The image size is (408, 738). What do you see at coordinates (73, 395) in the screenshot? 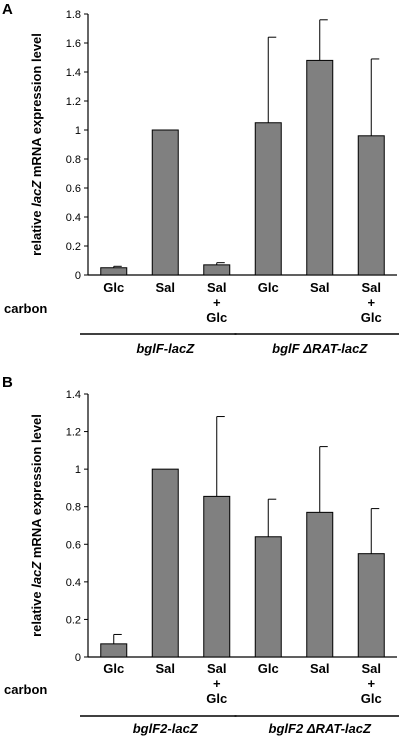
I see `panel-b-y-tick-label: 1.4` at bounding box center [73, 395].